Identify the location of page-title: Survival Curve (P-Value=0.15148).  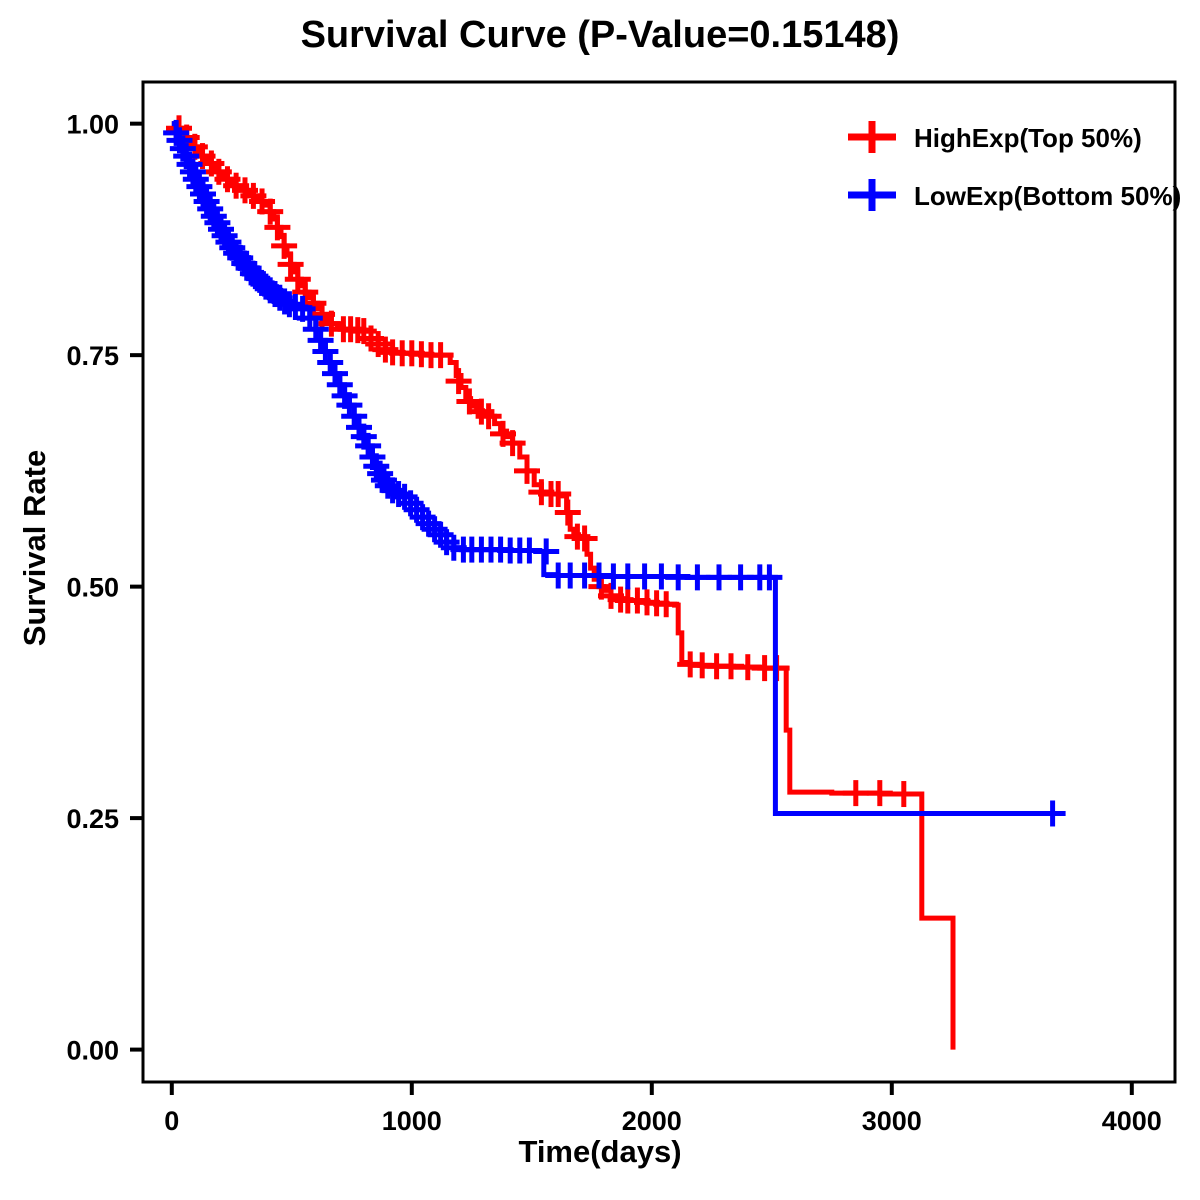
(600, 35).